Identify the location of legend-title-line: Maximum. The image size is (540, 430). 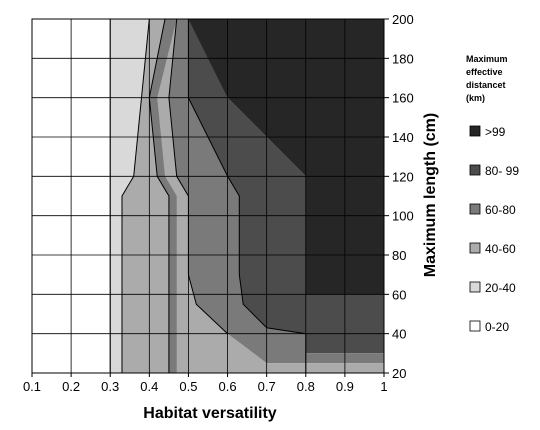
(487, 59).